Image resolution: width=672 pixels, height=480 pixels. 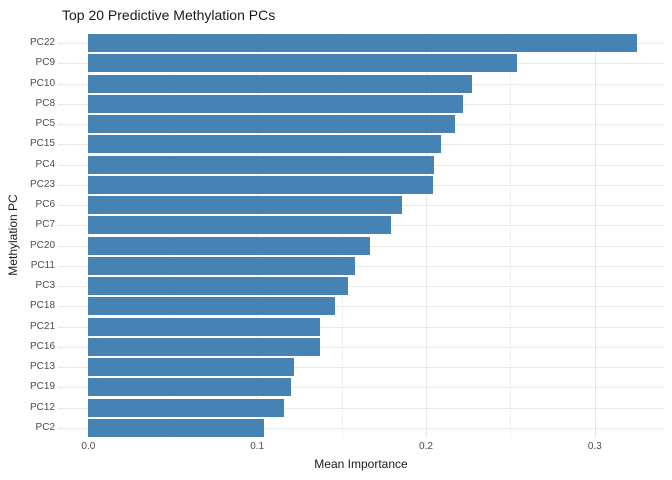 What do you see at coordinates (42, 326) in the screenshot?
I see `y-tick-label: PC21` at bounding box center [42, 326].